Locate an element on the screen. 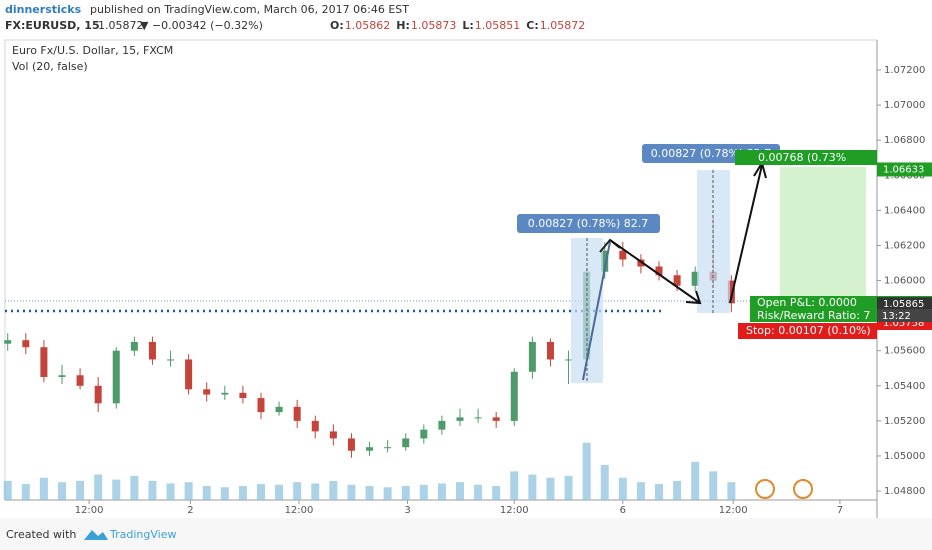 The height and width of the screenshot is (550, 932). ohlc-text: 1.05873 is located at coordinates (434, 25).